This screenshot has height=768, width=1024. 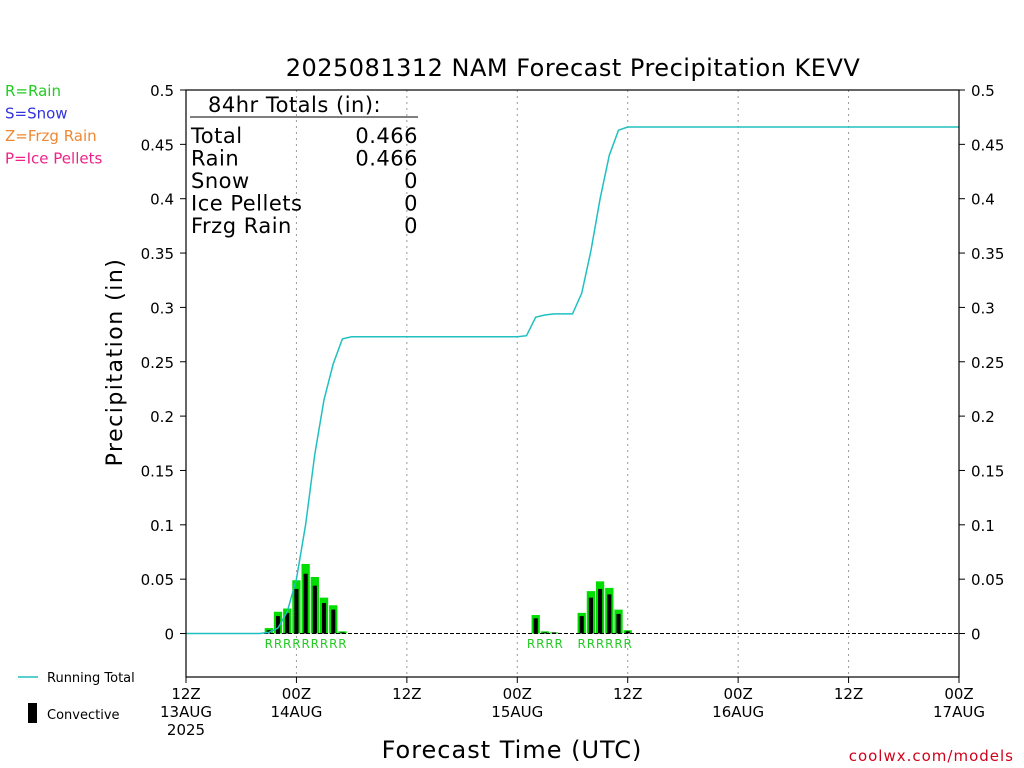 I want to click on totals-row-value-2: 0, so click(x=411, y=181).